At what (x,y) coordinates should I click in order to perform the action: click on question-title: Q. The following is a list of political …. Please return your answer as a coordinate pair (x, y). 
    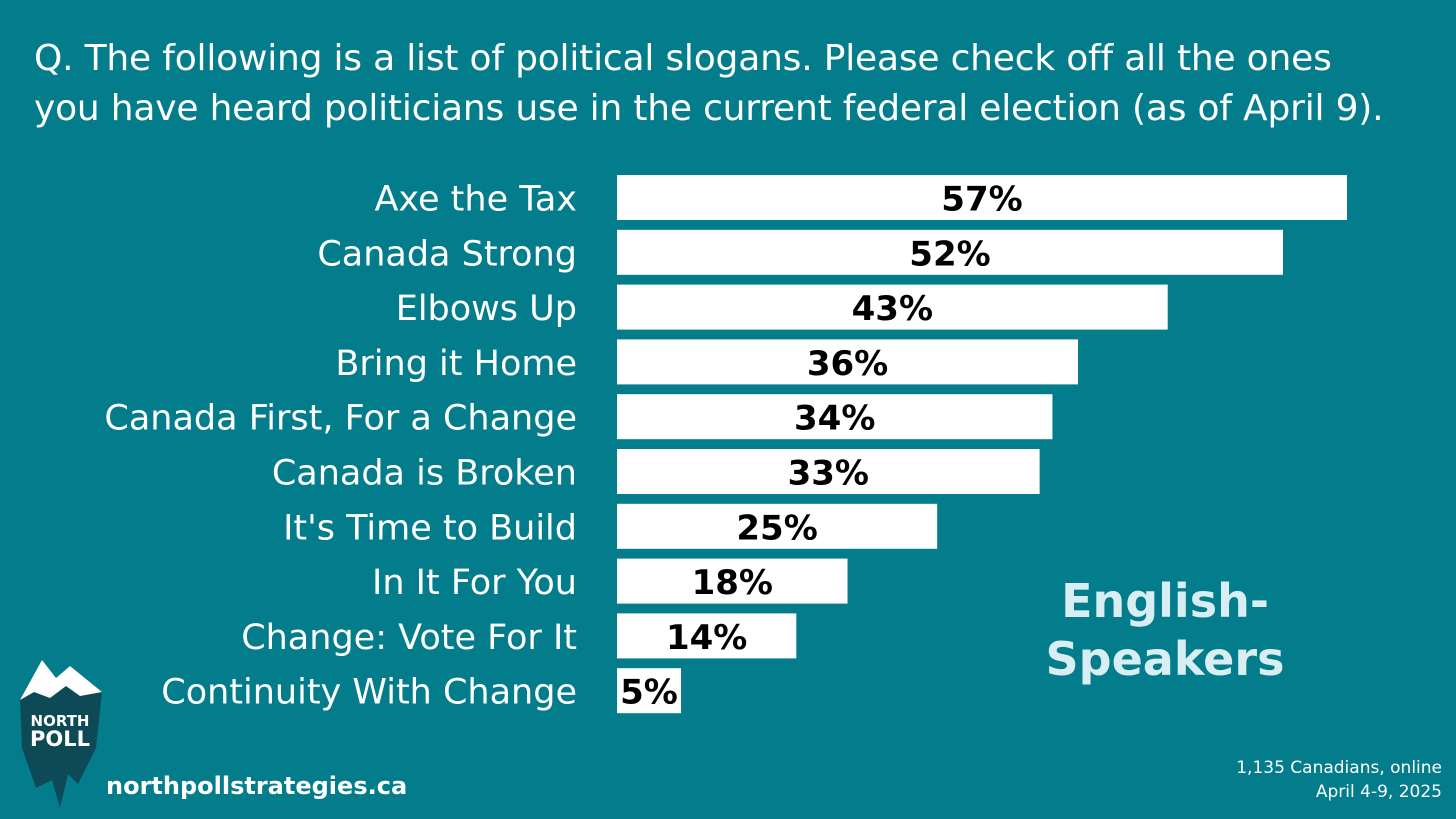
    Looking at the image, I should click on (734, 84).